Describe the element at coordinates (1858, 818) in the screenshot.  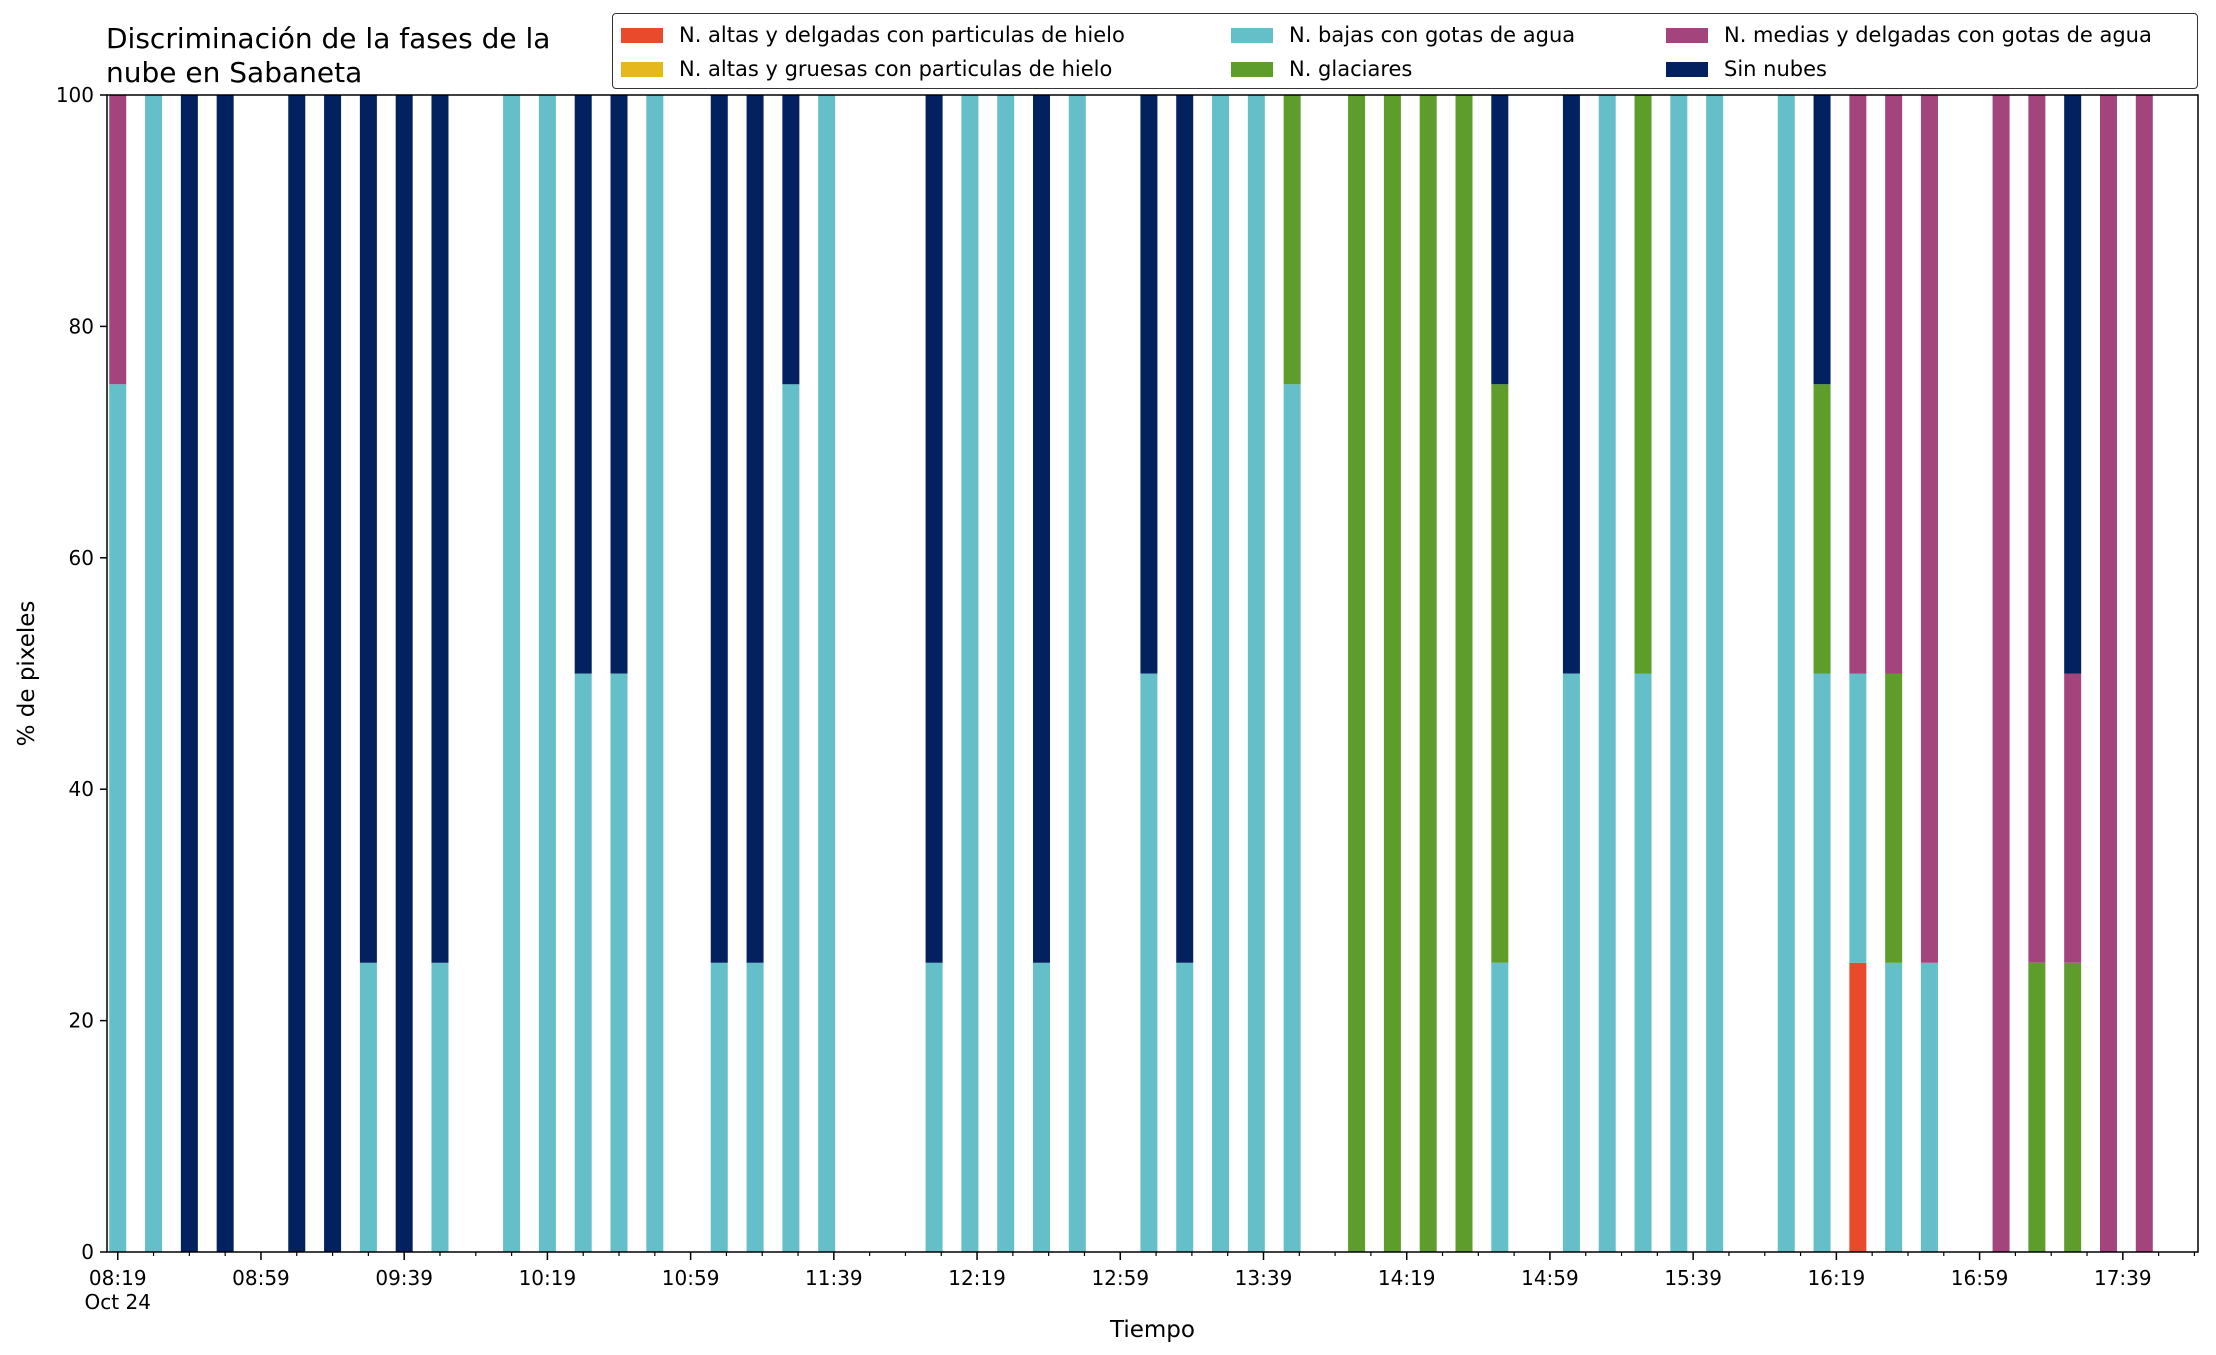
I see `bar-segment-1625-s2` at that location.